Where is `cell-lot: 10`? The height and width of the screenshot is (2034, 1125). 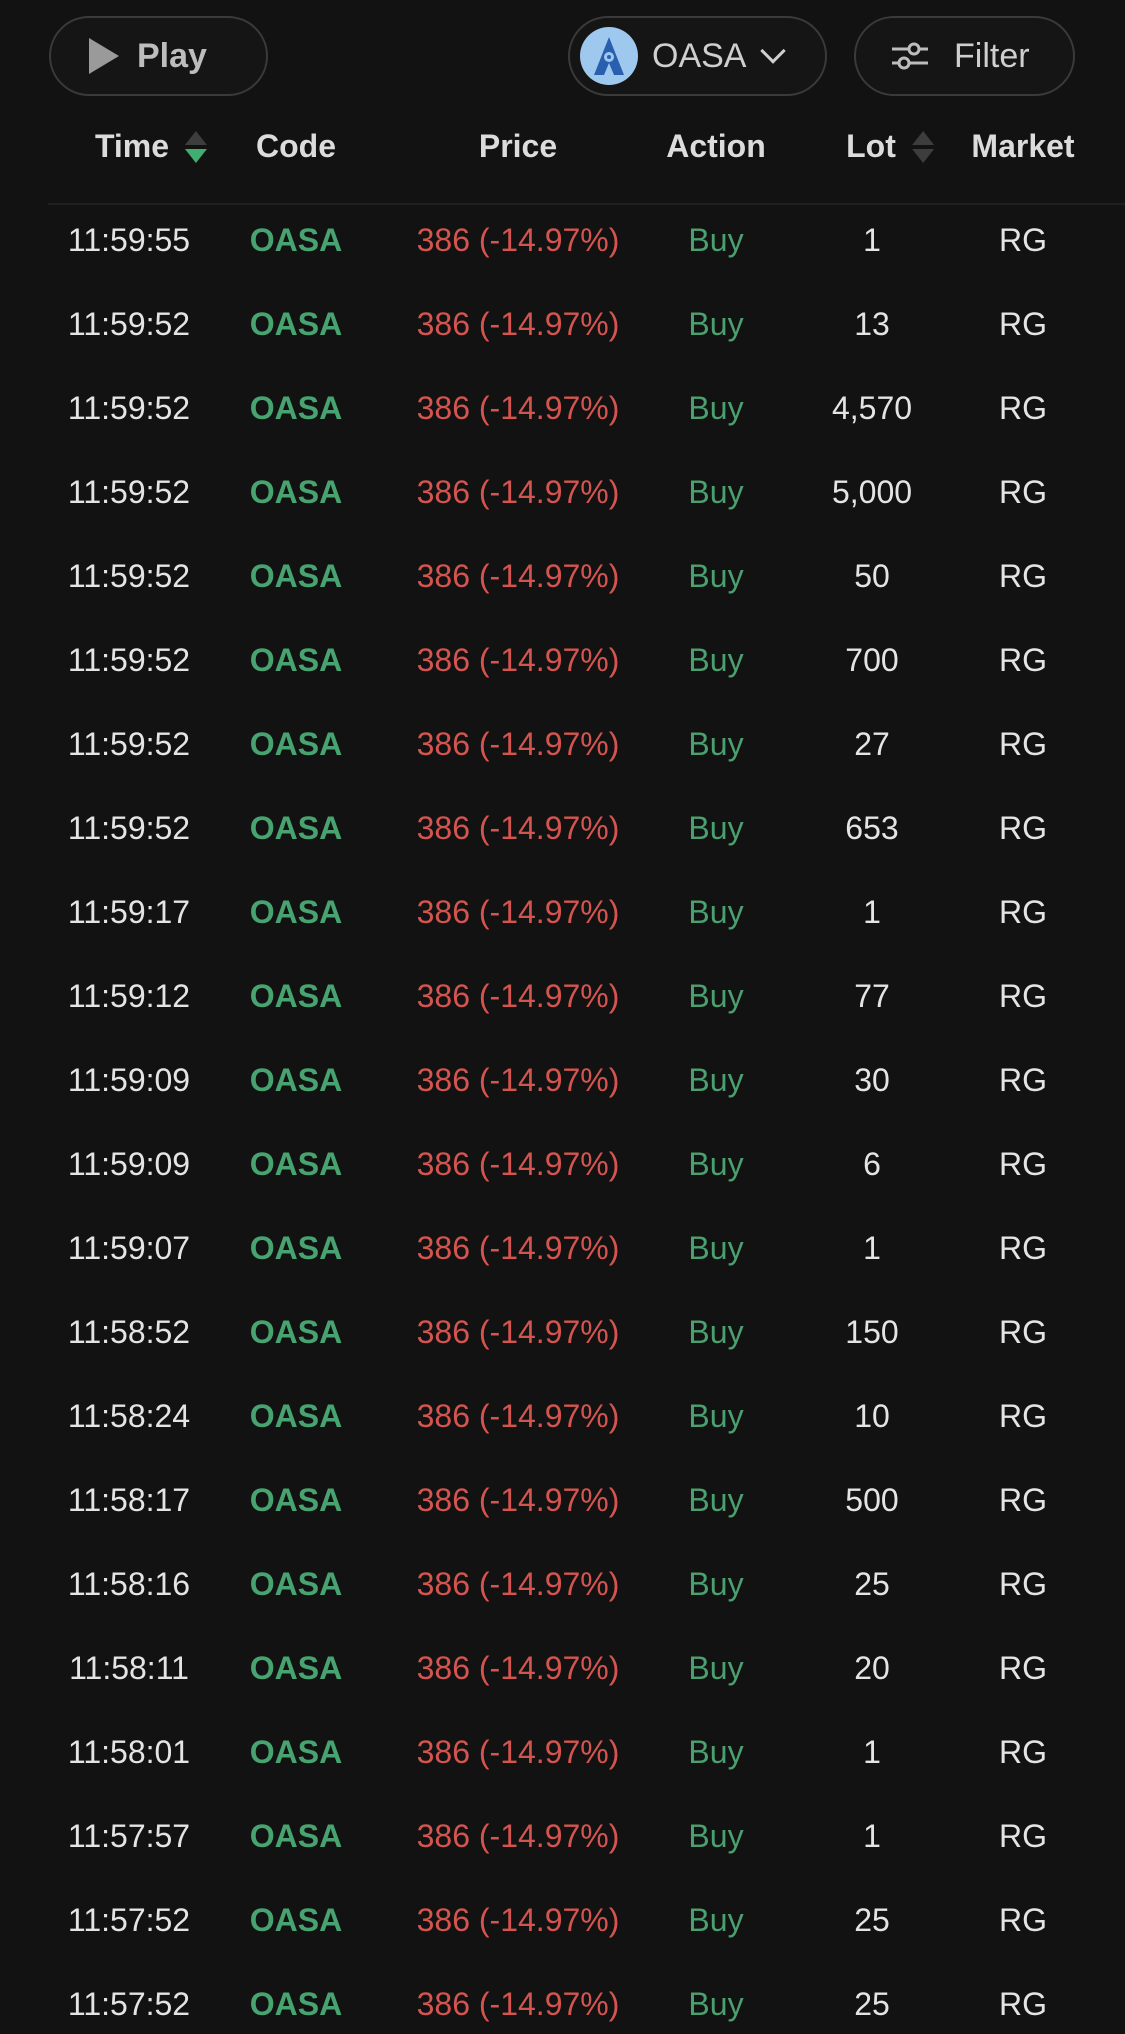
cell-lot: 10 is located at coordinates (872, 1416).